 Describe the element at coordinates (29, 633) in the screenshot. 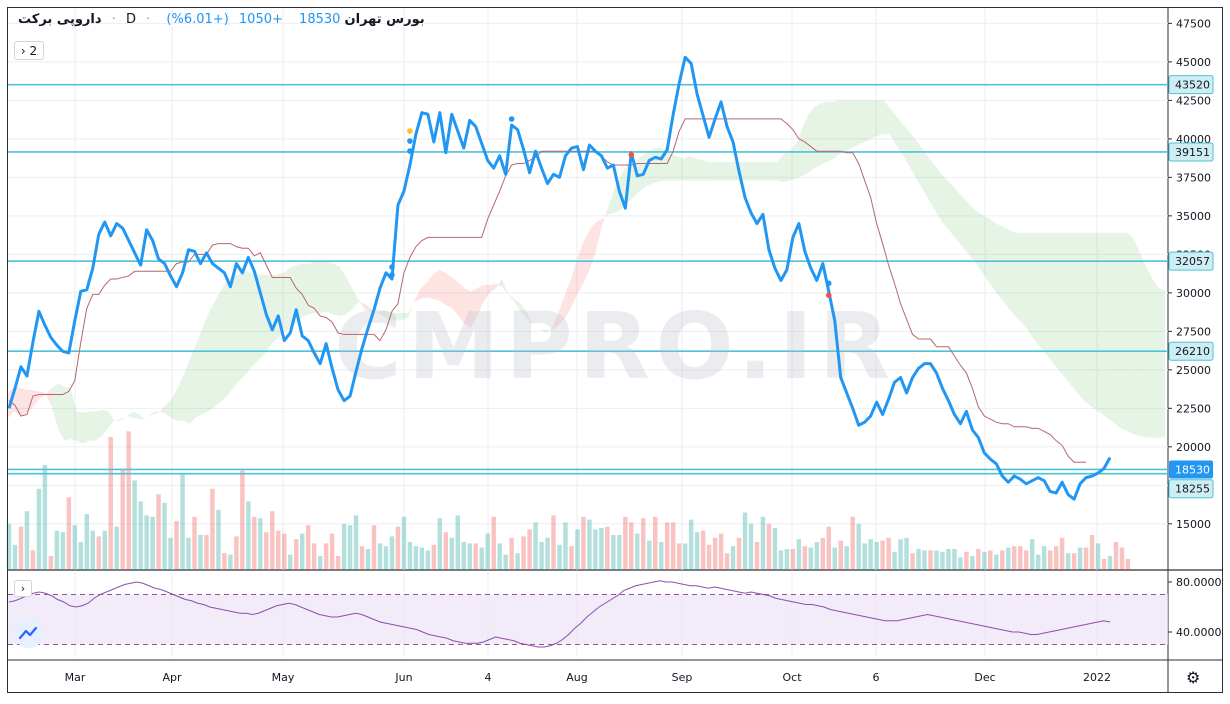

I see `tradingview-logo-icon` at that location.